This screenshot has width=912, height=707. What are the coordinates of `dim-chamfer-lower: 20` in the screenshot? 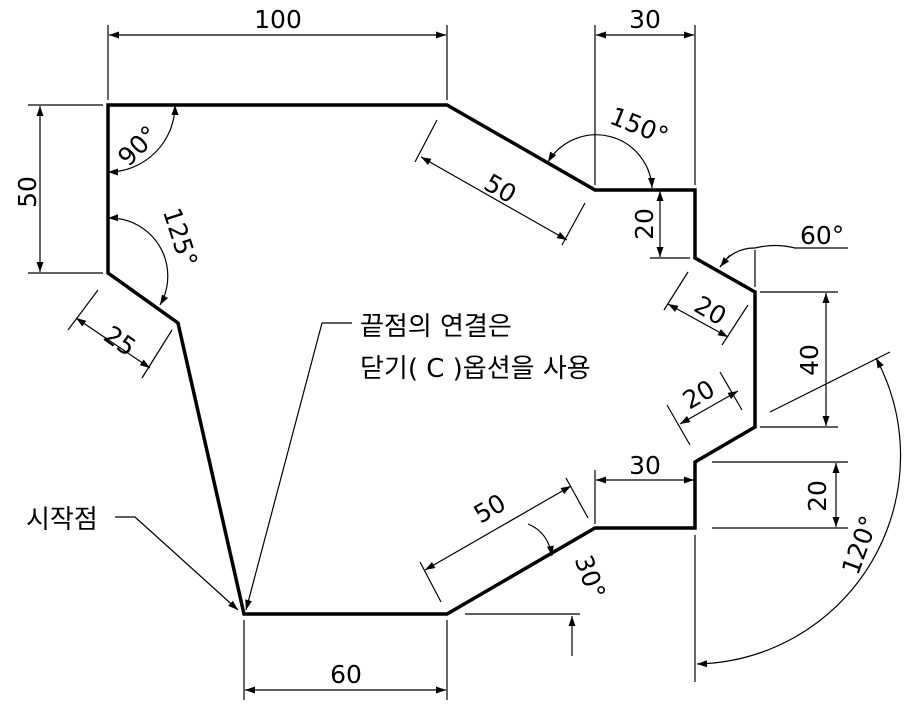 It's located at (704, 408).